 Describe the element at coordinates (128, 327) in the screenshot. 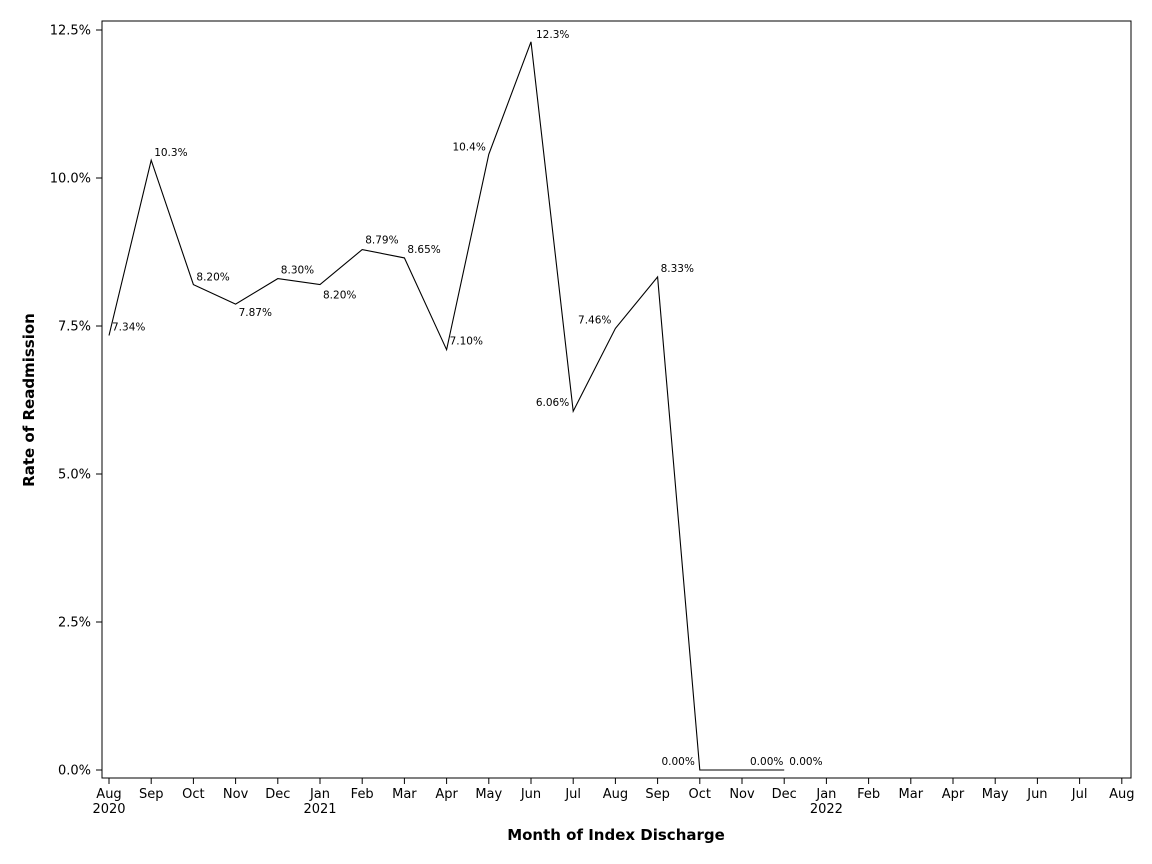

I see `data-label: 7.34%` at that location.